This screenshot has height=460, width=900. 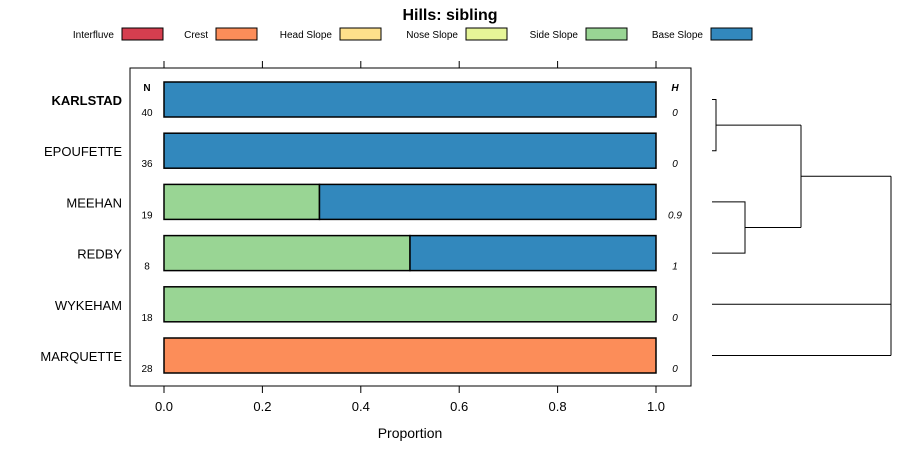 What do you see at coordinates (164, 406) in the screenshot?
I see `x-tick-label: 0.0` at bounding box center [164, 406].